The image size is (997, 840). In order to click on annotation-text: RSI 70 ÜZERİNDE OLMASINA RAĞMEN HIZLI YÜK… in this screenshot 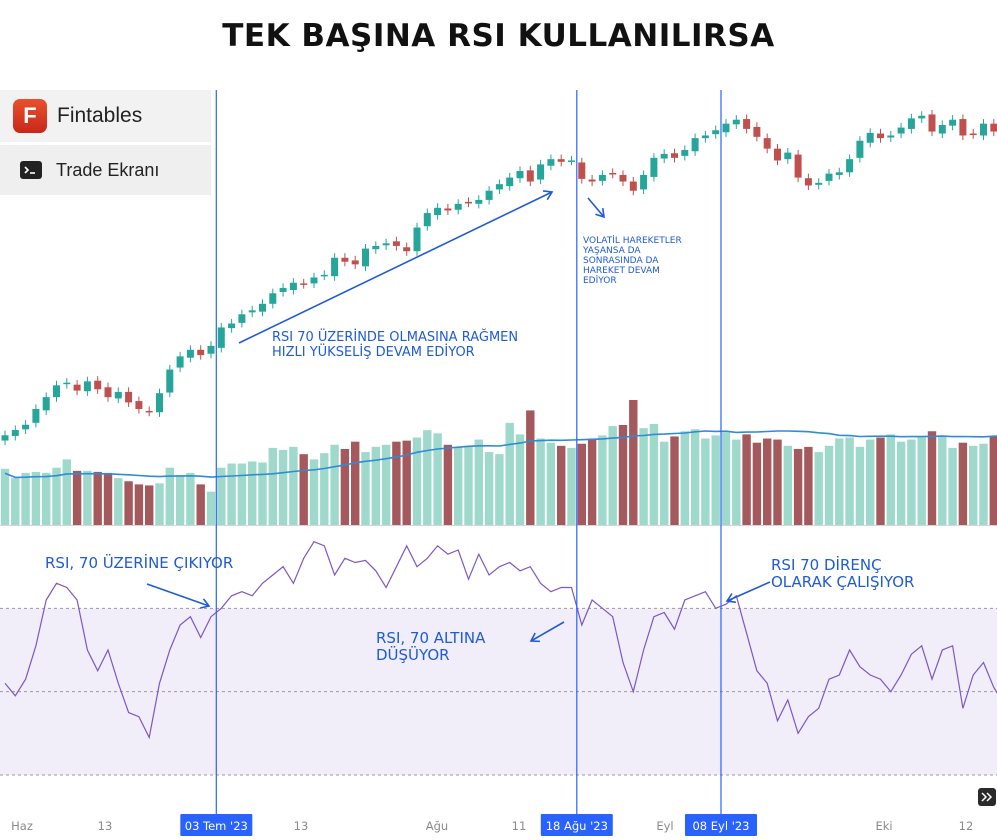, I will do `click(395, 344)`.